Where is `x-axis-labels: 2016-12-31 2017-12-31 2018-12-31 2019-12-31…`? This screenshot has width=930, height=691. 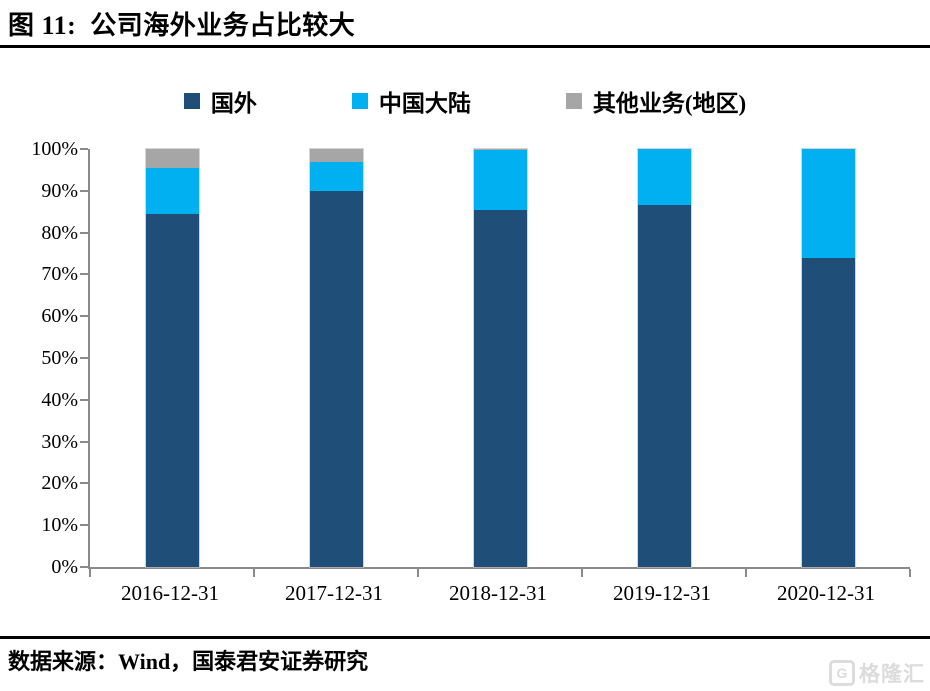 x-axis-labels: 2016-12-31 2017-12-31 2018-12-31 2019-12-31… is located at coordinates (498, 593).